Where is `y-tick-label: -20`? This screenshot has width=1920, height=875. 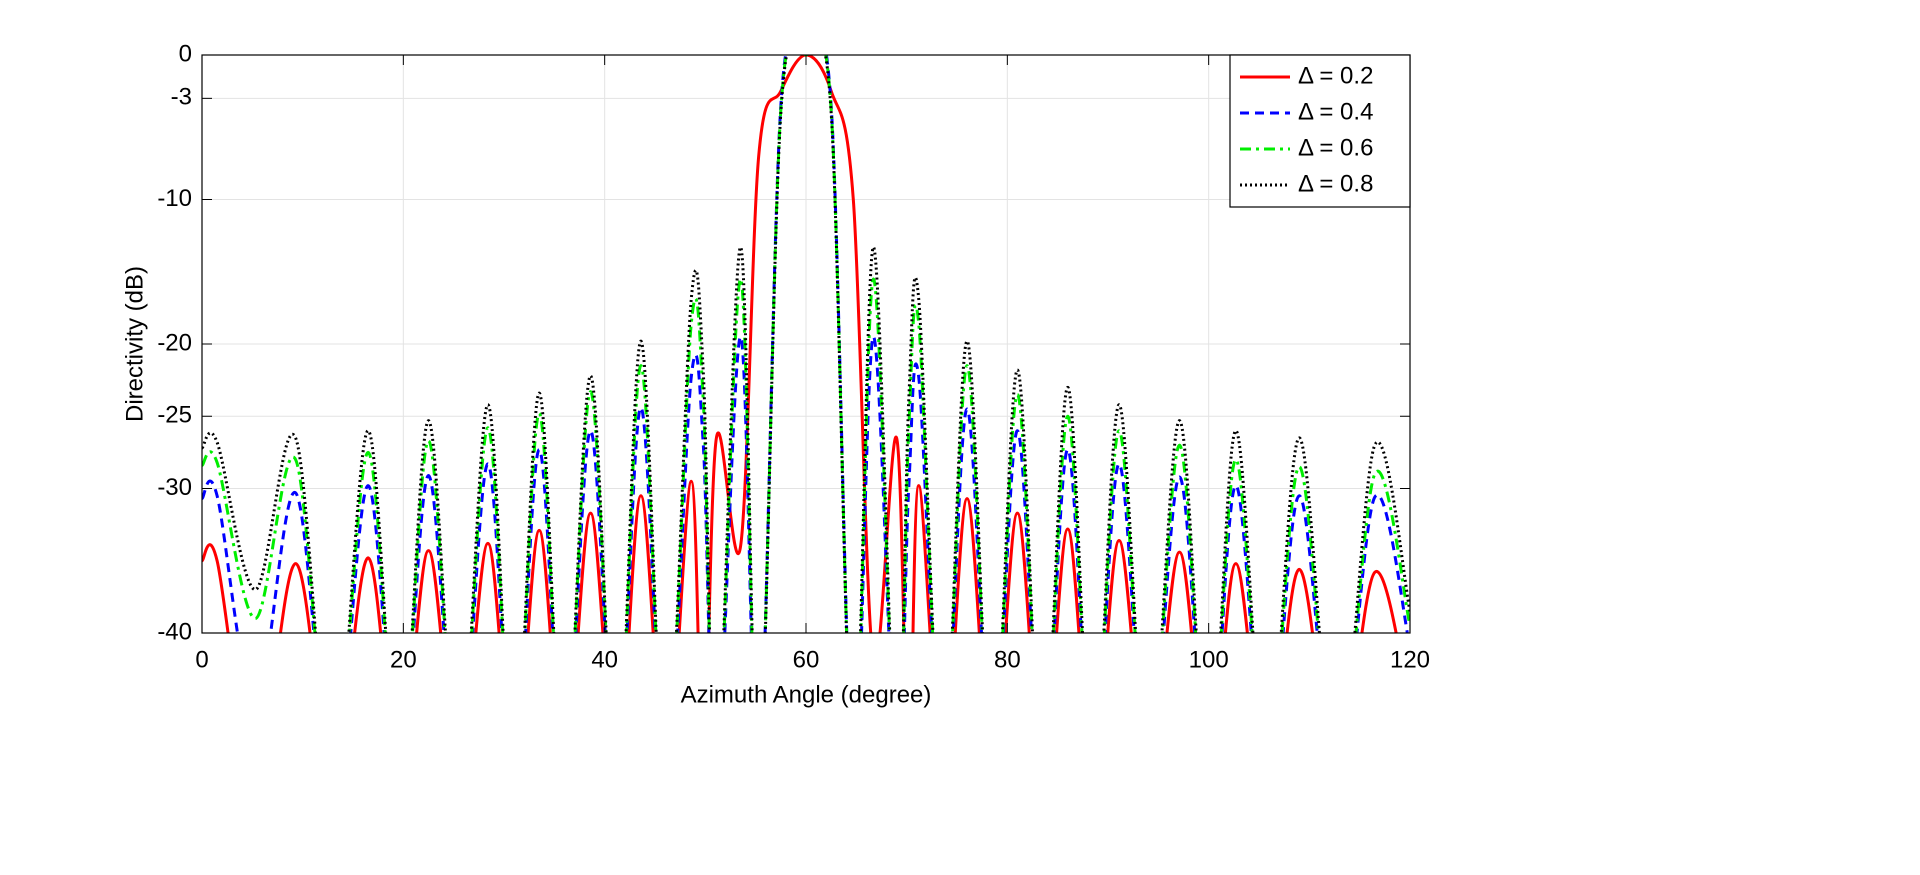 y-tick-label: -20 is located at coordinates (174, 342).